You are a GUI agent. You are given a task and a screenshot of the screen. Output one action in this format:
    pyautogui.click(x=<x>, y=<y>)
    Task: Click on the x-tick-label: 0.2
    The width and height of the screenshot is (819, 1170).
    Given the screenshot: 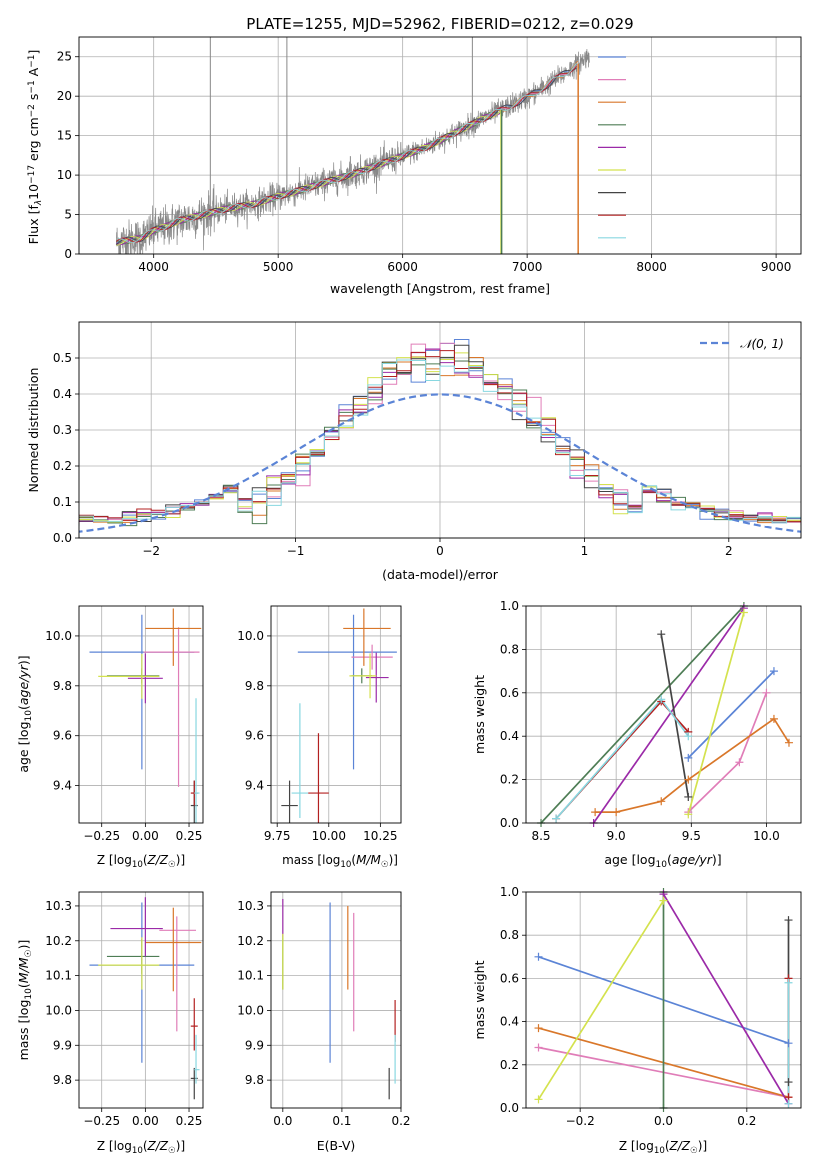 What is the action you would take?
    pyautogui.click(x=400, y=1121)
    